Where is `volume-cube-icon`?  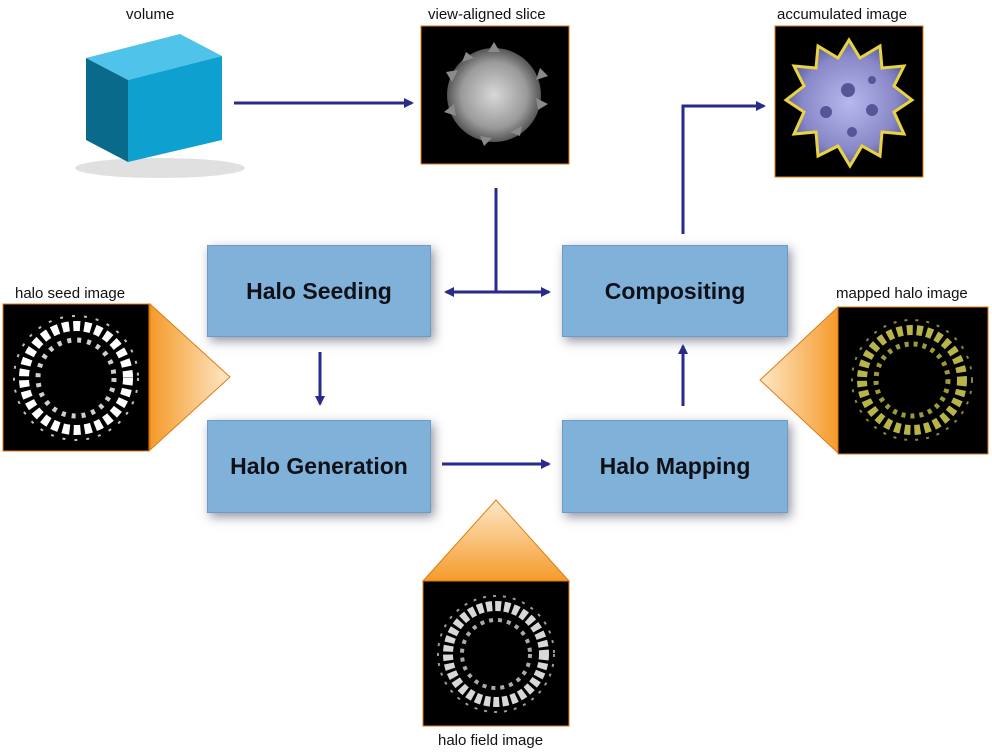 volume-cube-icon is located at coordinates (160, 106).